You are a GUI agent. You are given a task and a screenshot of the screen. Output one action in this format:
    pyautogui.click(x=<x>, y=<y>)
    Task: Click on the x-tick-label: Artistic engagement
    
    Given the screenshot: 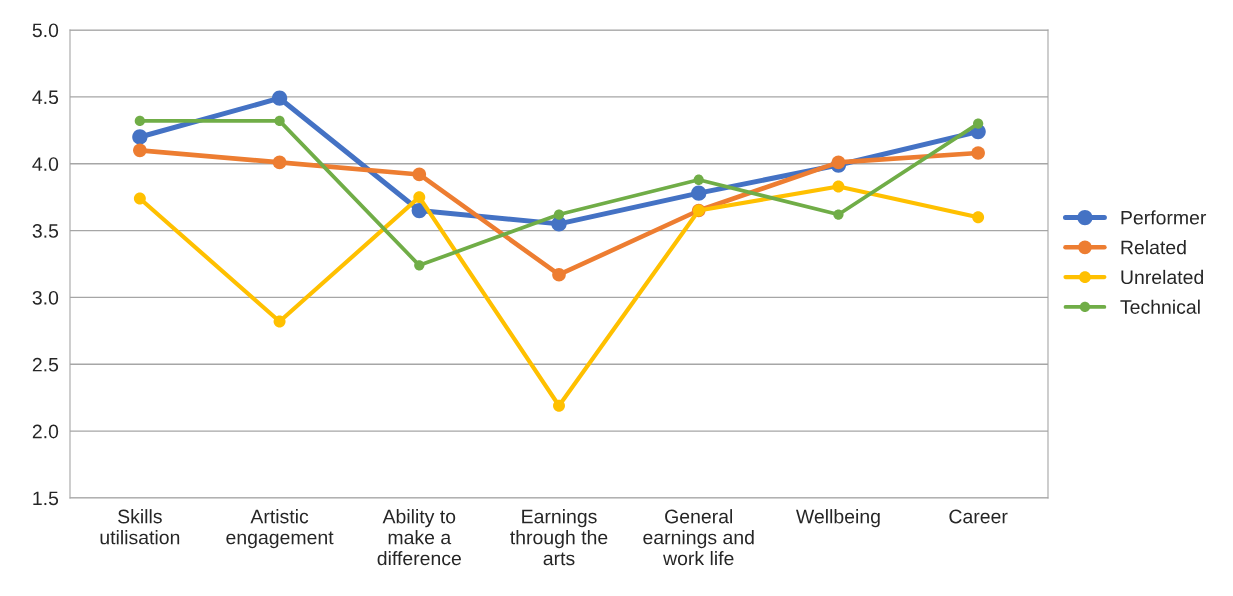 What is the action you would take?
    pyautogui.click(x=280, y=529)
    